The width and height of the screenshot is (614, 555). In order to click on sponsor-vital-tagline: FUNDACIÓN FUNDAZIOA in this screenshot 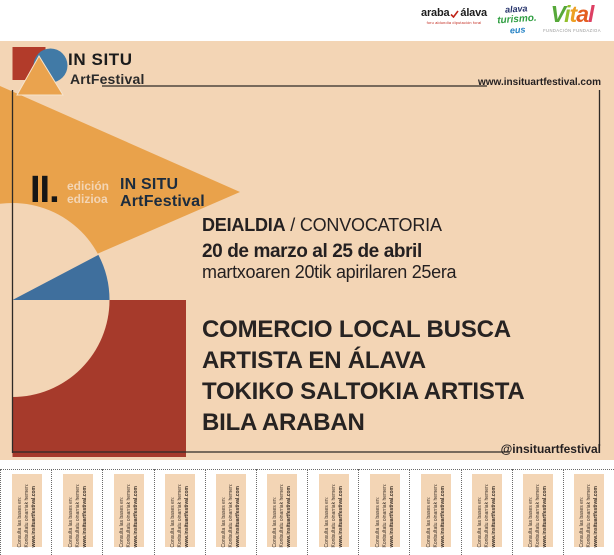, I will do `click(572, 30)`.